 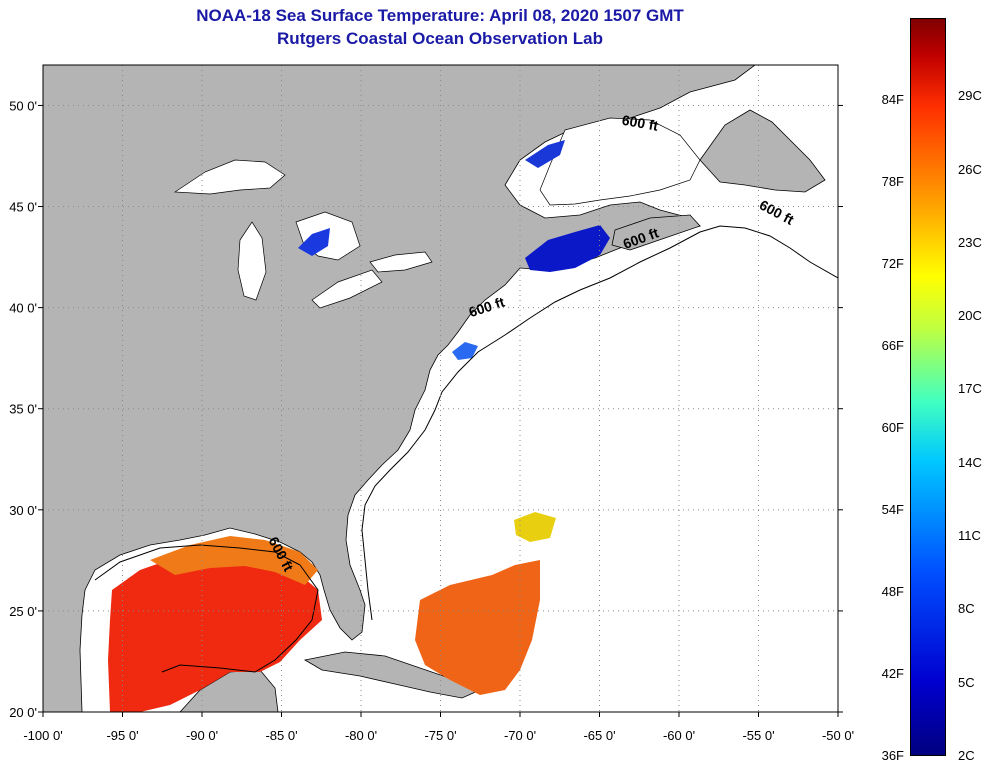 What do you see at coordinates (440, 735) in the screenshot?
I see `x-tick-label: -75 0'` at bounding box center [440, 735].